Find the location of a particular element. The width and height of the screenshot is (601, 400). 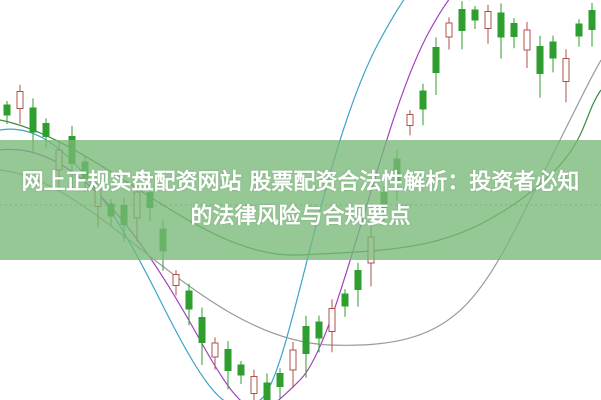

article-title: 网上正规实盘配资网站 股票配资合法性解析：投资者必知的法律风险与合规要点 is located at coordinates (300, 199).